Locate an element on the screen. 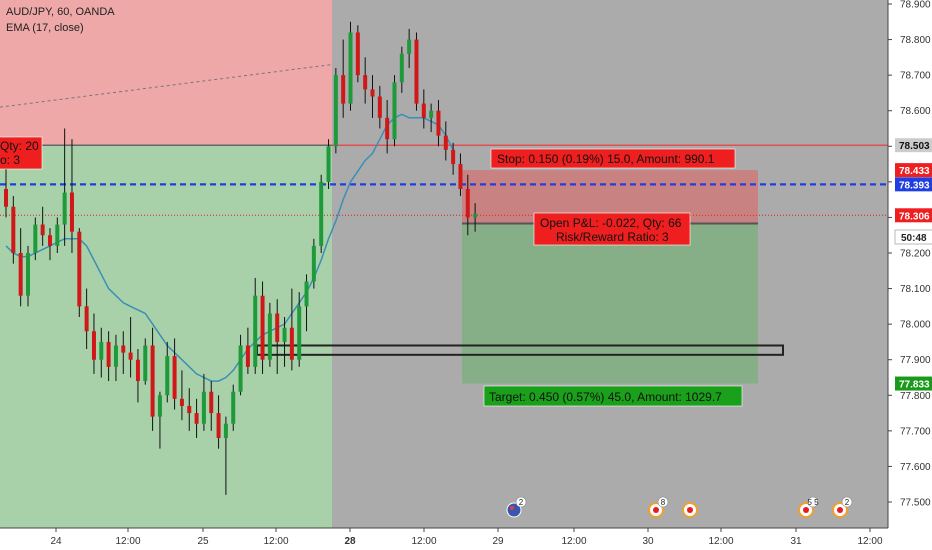  price-axis is located at coordinates (910, 275).